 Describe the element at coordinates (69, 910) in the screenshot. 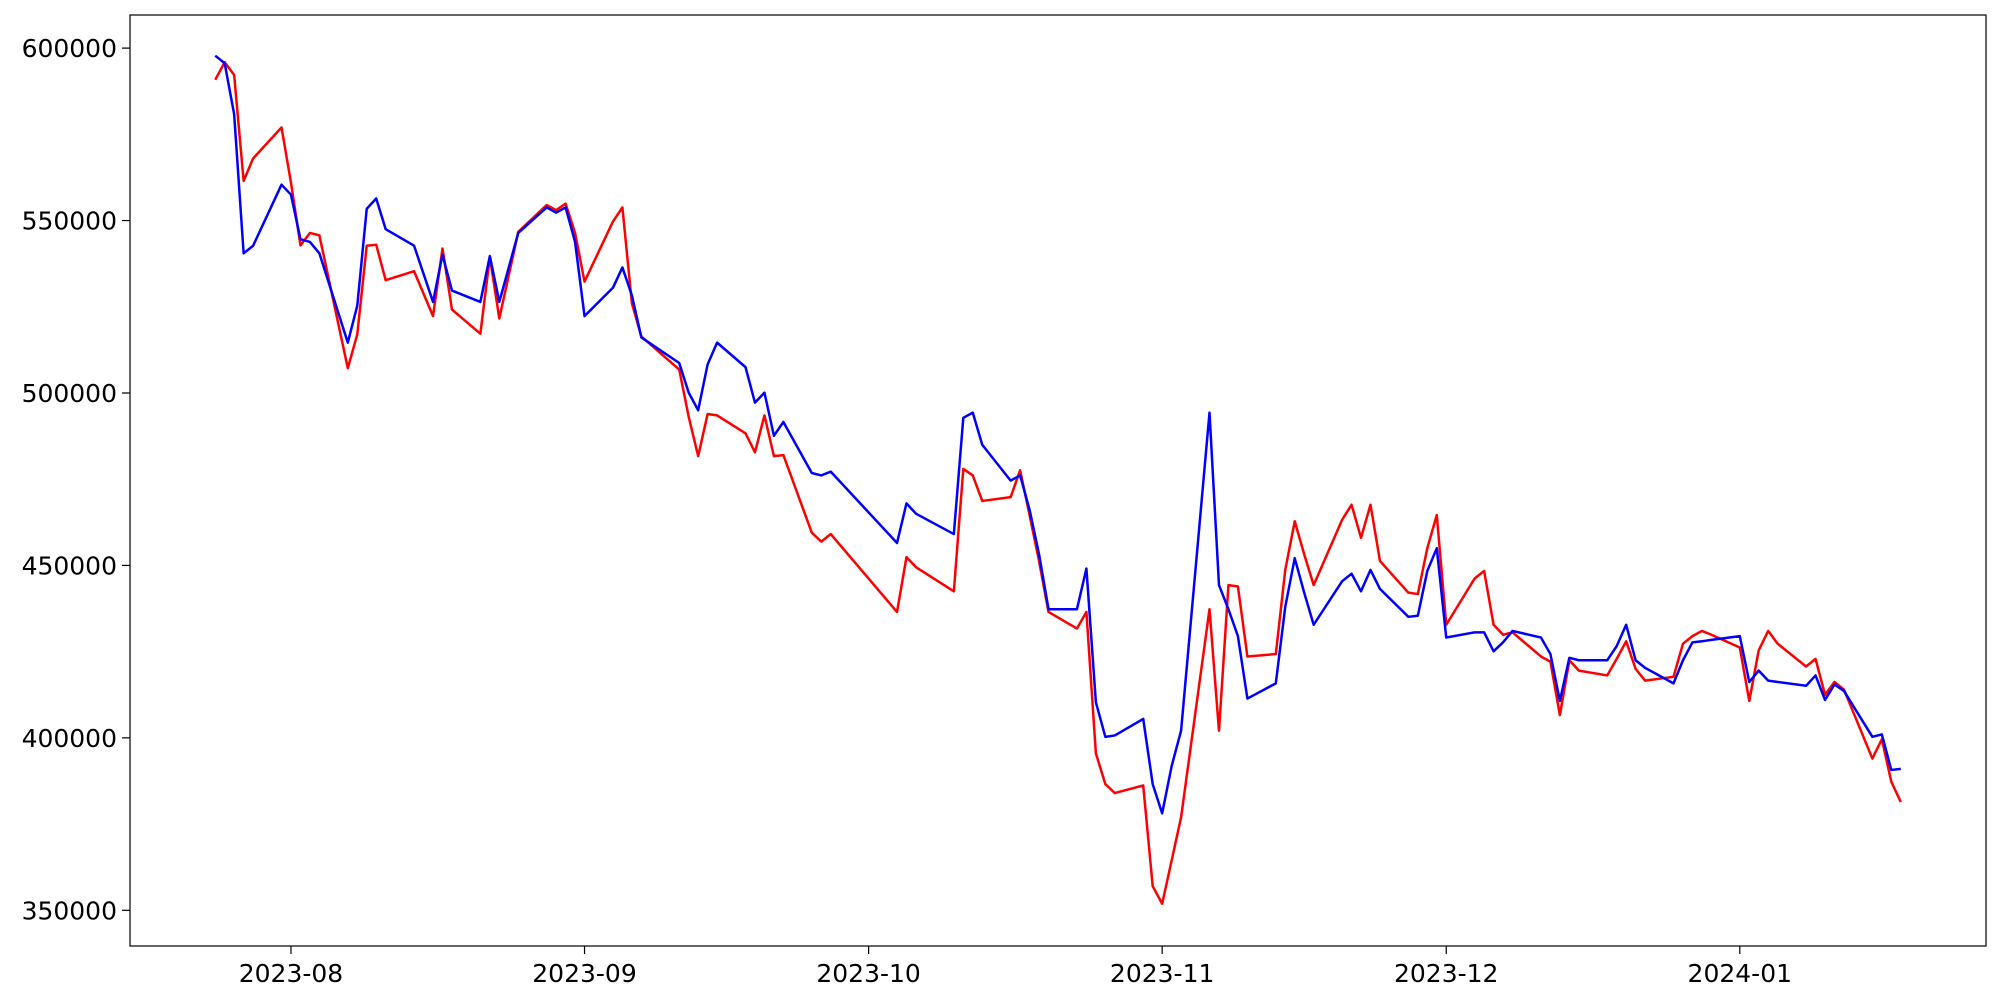

I see `y-tick-label: 350000` at that location.